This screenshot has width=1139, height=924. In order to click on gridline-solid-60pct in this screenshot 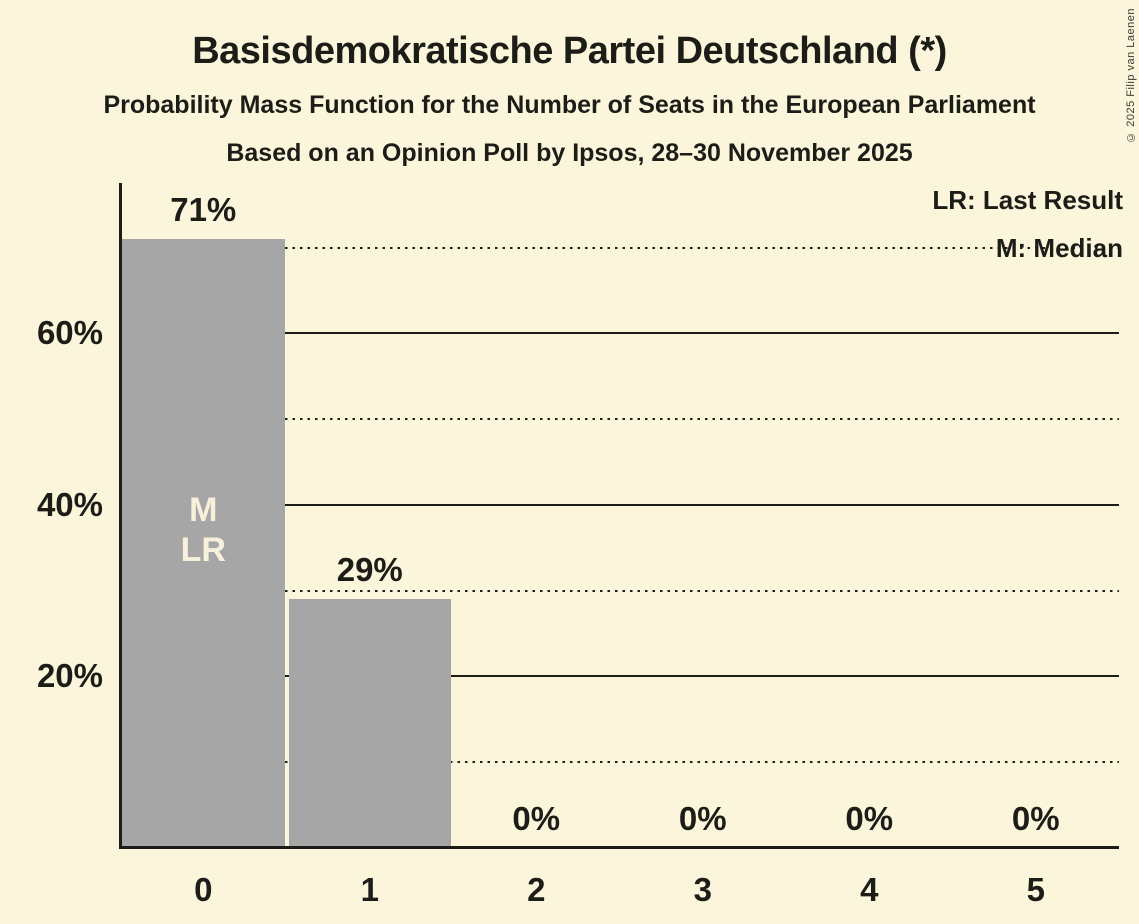, I will do `click(619, 333)`.